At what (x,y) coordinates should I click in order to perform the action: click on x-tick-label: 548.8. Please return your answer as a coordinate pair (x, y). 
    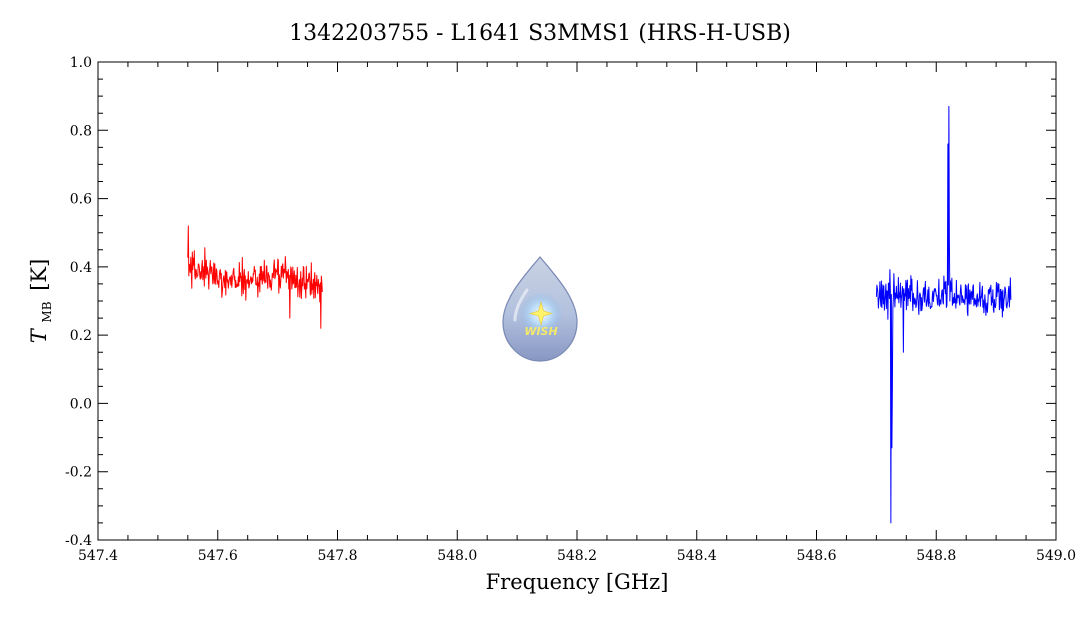
    Looking at the image, I should click on (936, 556).